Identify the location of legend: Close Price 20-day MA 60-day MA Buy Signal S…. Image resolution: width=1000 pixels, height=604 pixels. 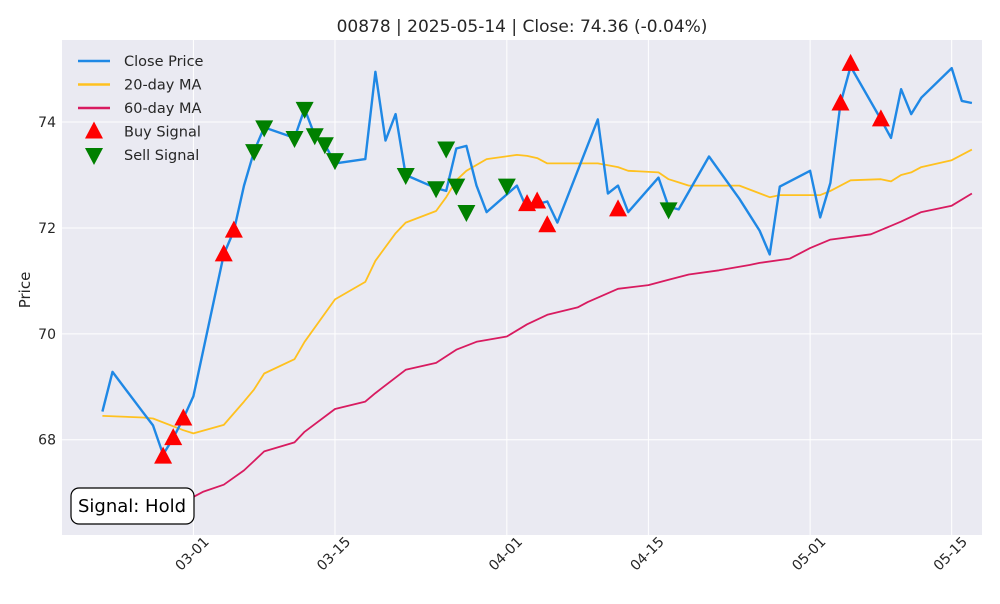
(141, 109).